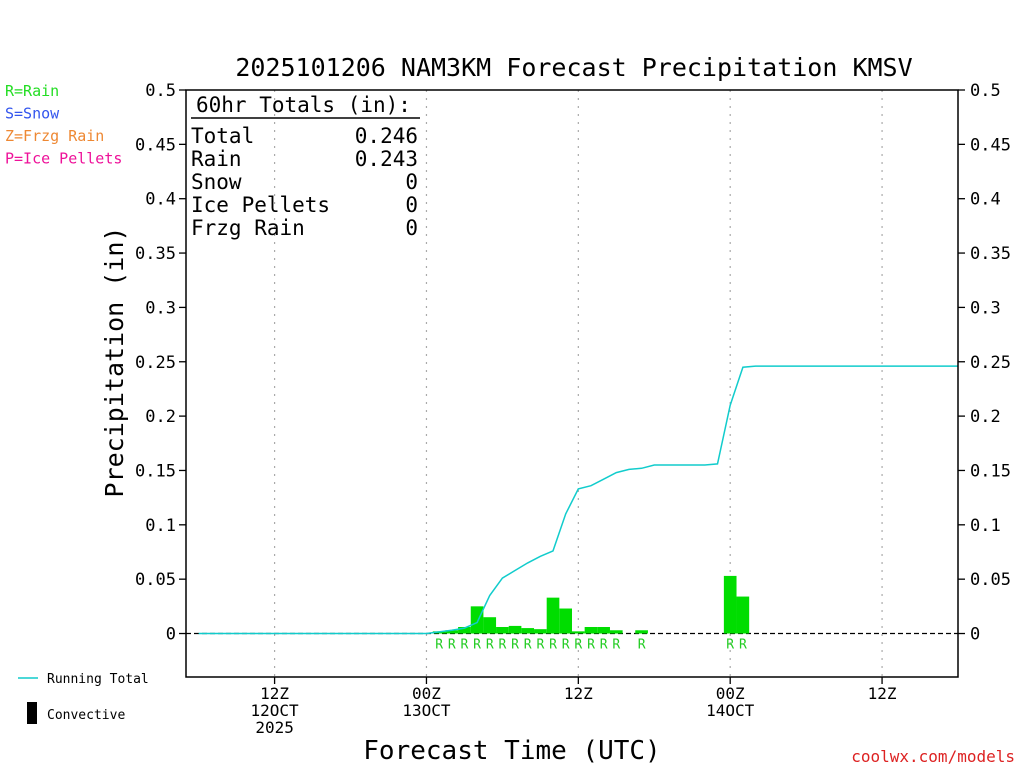 The height and width of the screenshot is (772, 1024). What do you see at coordinates (32, 114) in the screenshot?
I see `type-legend-item: S=Snow` at bounding box center [32, 114].